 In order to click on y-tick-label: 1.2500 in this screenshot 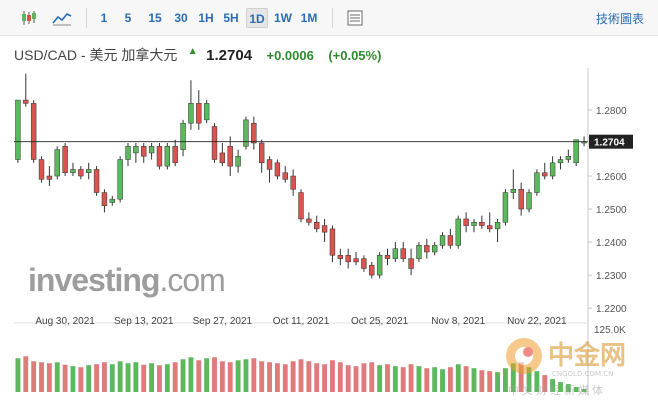, I will do `click(611, 210)`.